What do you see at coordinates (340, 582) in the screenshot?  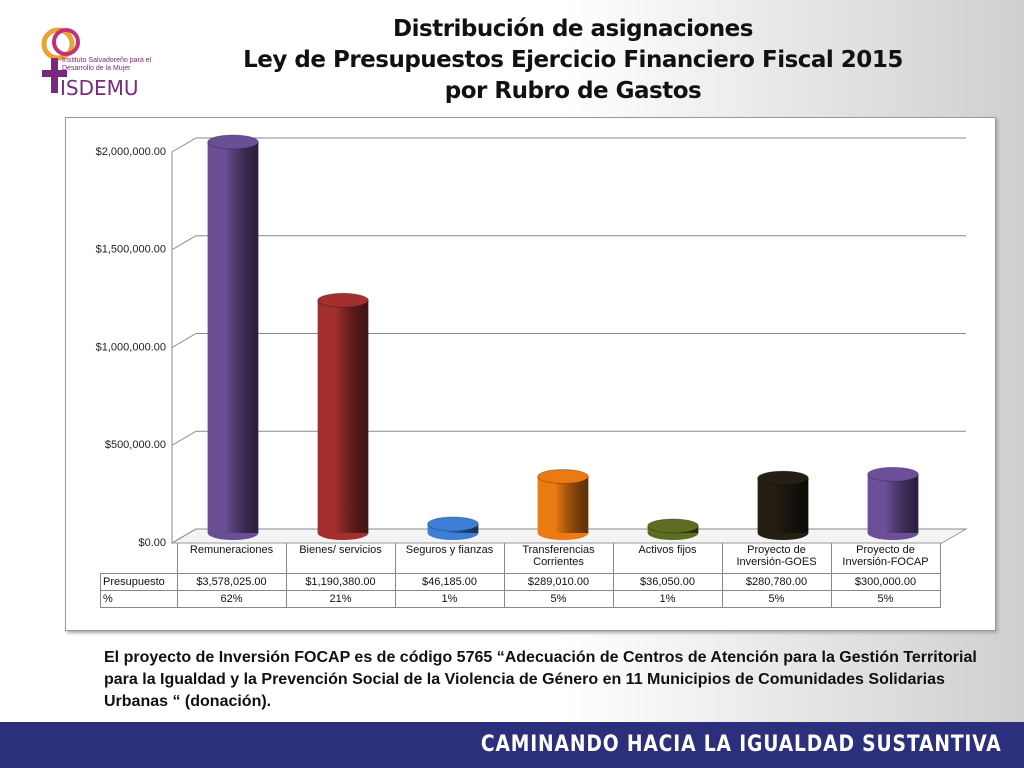 I see `value-label: $1,190,380.00` at bounding box center [340, 582].